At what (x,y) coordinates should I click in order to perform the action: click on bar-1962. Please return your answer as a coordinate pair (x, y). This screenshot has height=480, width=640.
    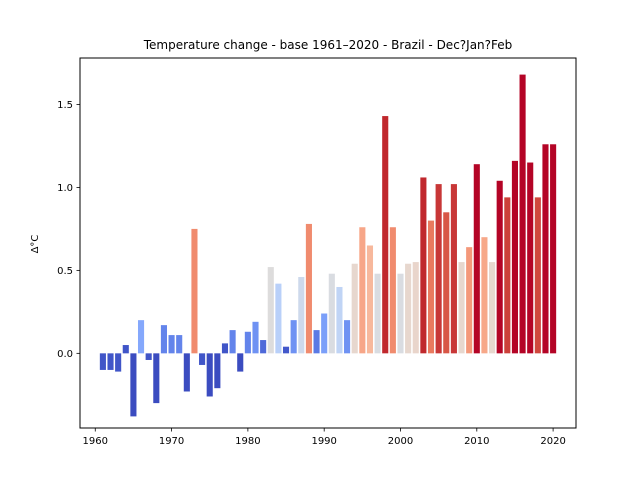
    Looking at the image, I should click on (110, 361).